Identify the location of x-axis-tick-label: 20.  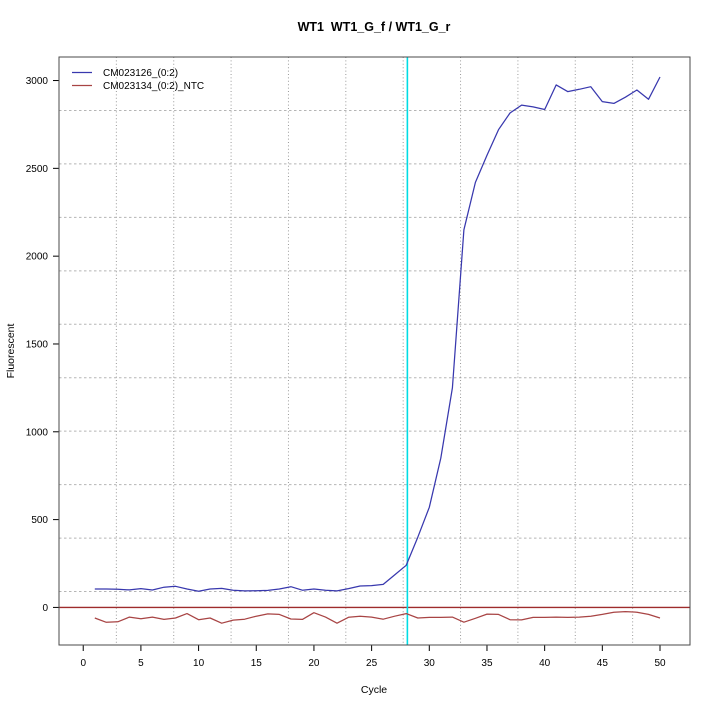
(314, 663).